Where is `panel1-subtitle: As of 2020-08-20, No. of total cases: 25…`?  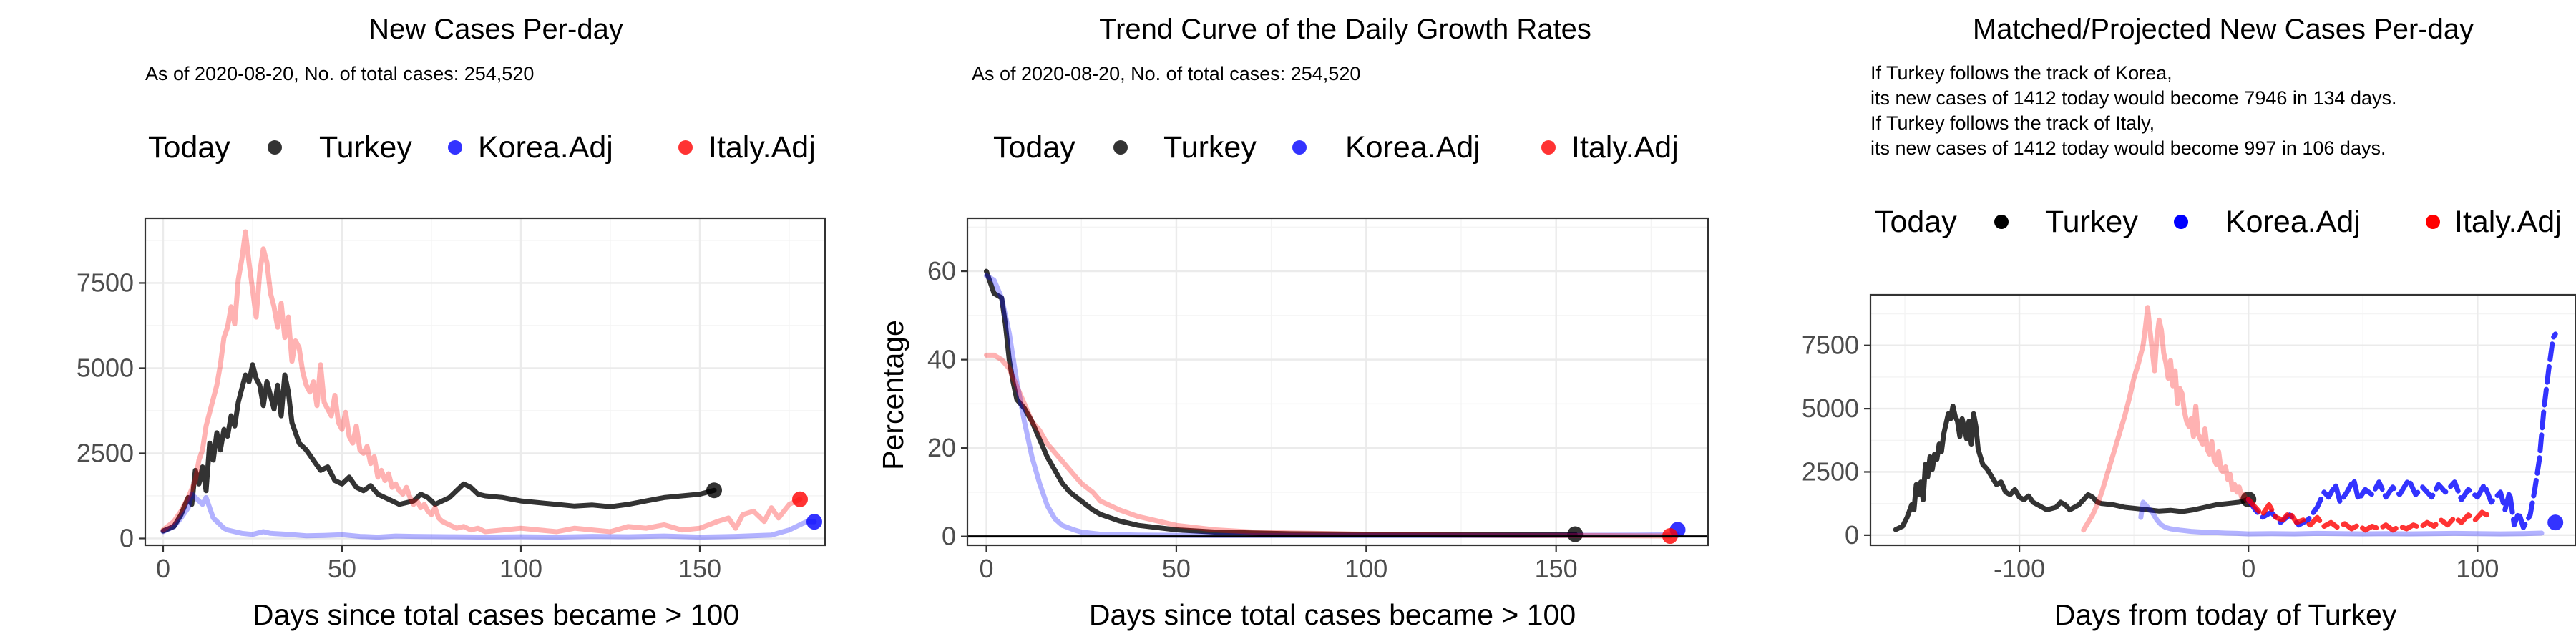
panel1-subtitle: As of 2020-08-20, No. of total cases: 25… is located at coordinates (339, 73).